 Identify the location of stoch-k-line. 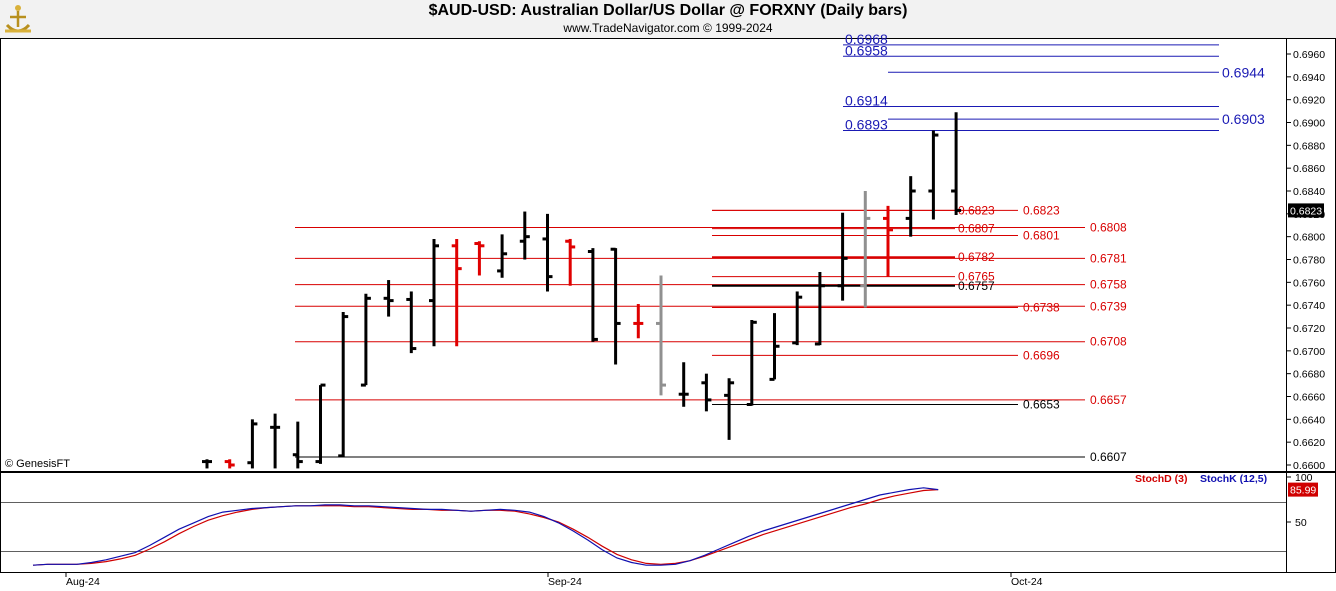
(485, 526).